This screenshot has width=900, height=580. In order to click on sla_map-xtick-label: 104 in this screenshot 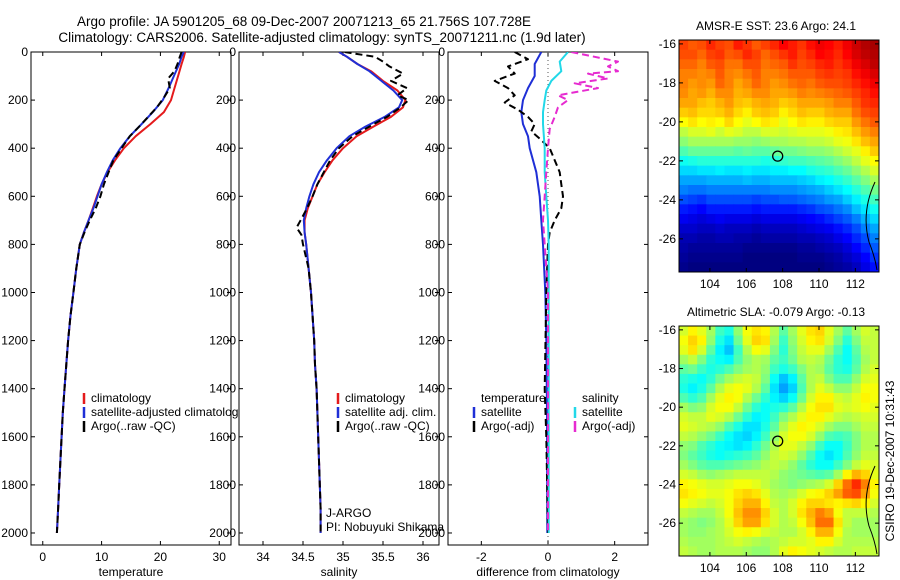, I will do `click(710, 568)`.